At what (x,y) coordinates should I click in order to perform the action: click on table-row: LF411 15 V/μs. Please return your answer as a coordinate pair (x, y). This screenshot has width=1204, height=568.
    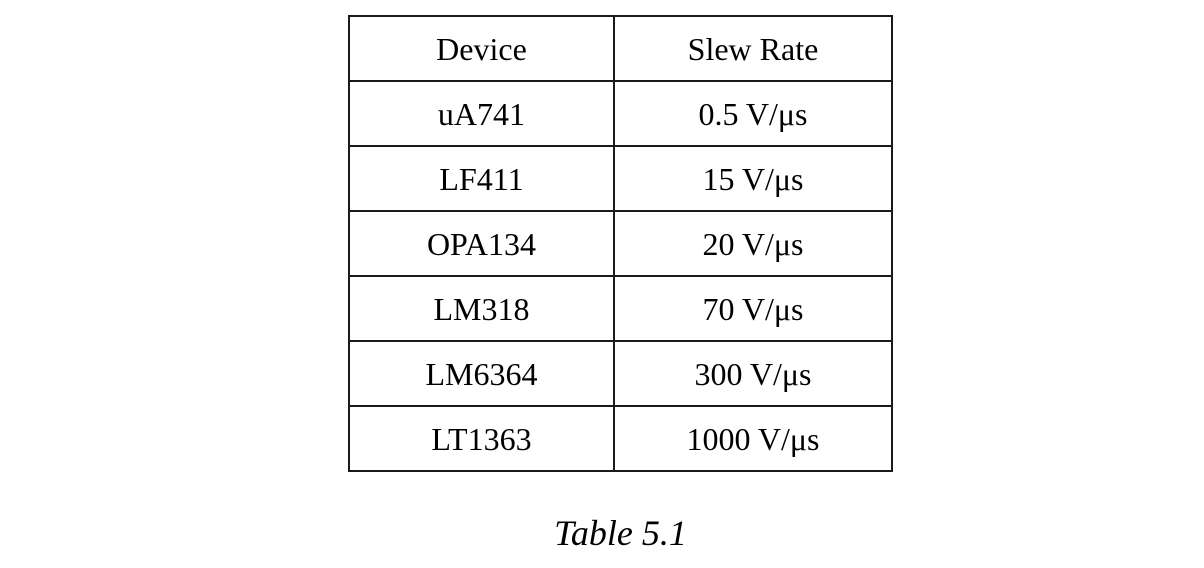
    Looking at the image, I should click on (621, 178).